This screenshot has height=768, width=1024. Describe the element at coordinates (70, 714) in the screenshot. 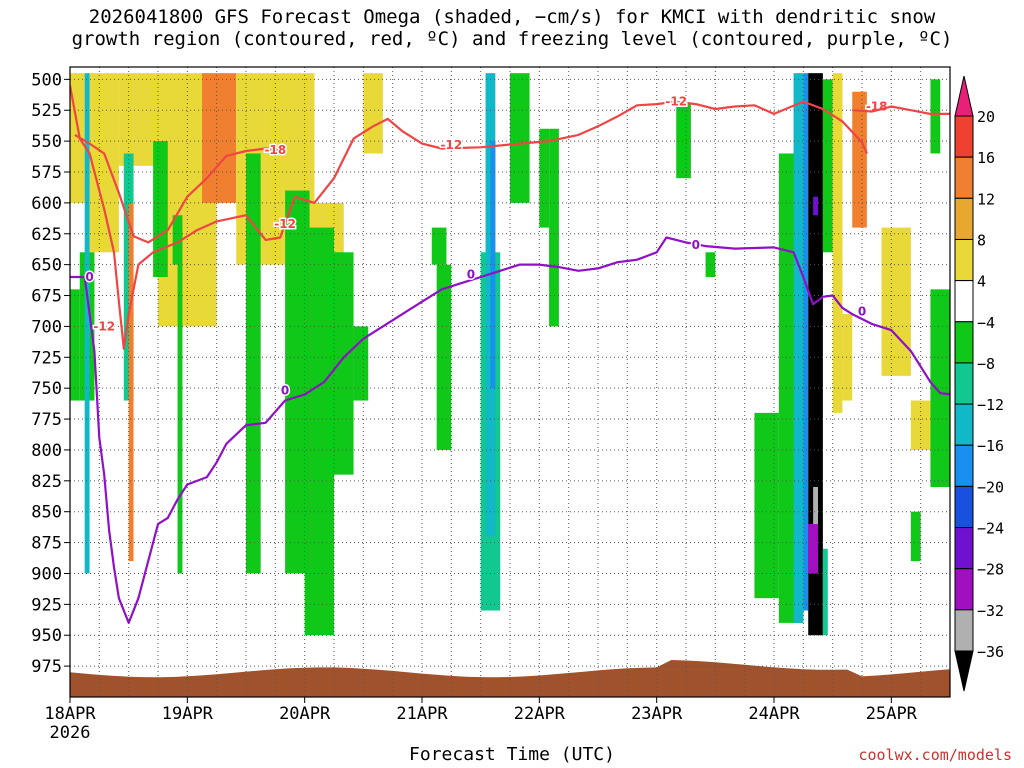

I see `x-tick-label: 18APR` at that location.